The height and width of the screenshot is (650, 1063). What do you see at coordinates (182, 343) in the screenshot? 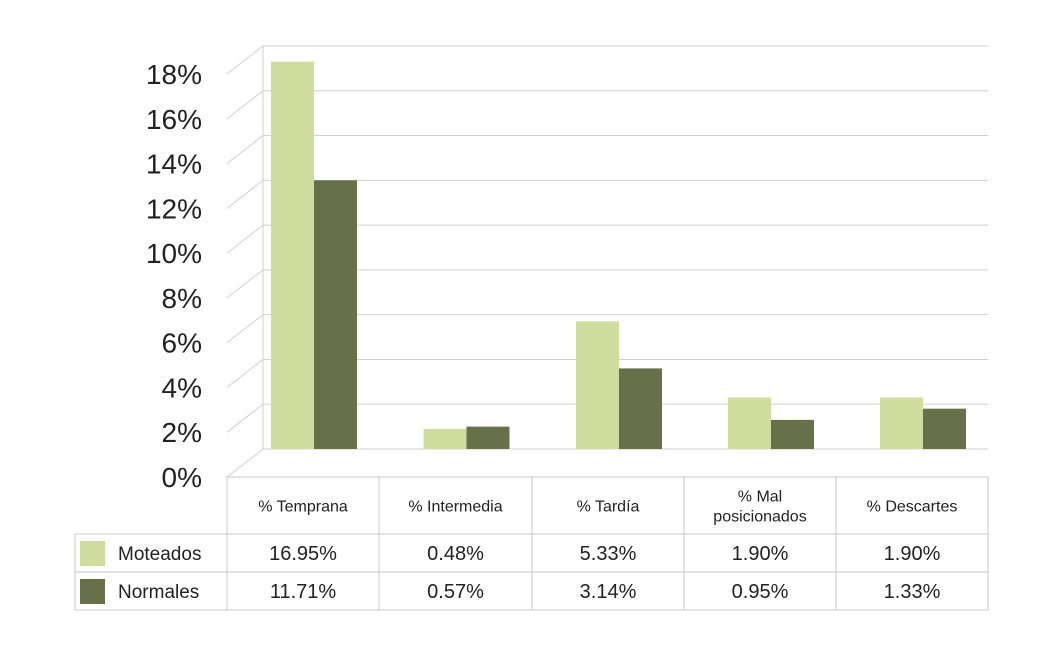
I see `y-tick-label: 6%` at bounding box center [182, 343].